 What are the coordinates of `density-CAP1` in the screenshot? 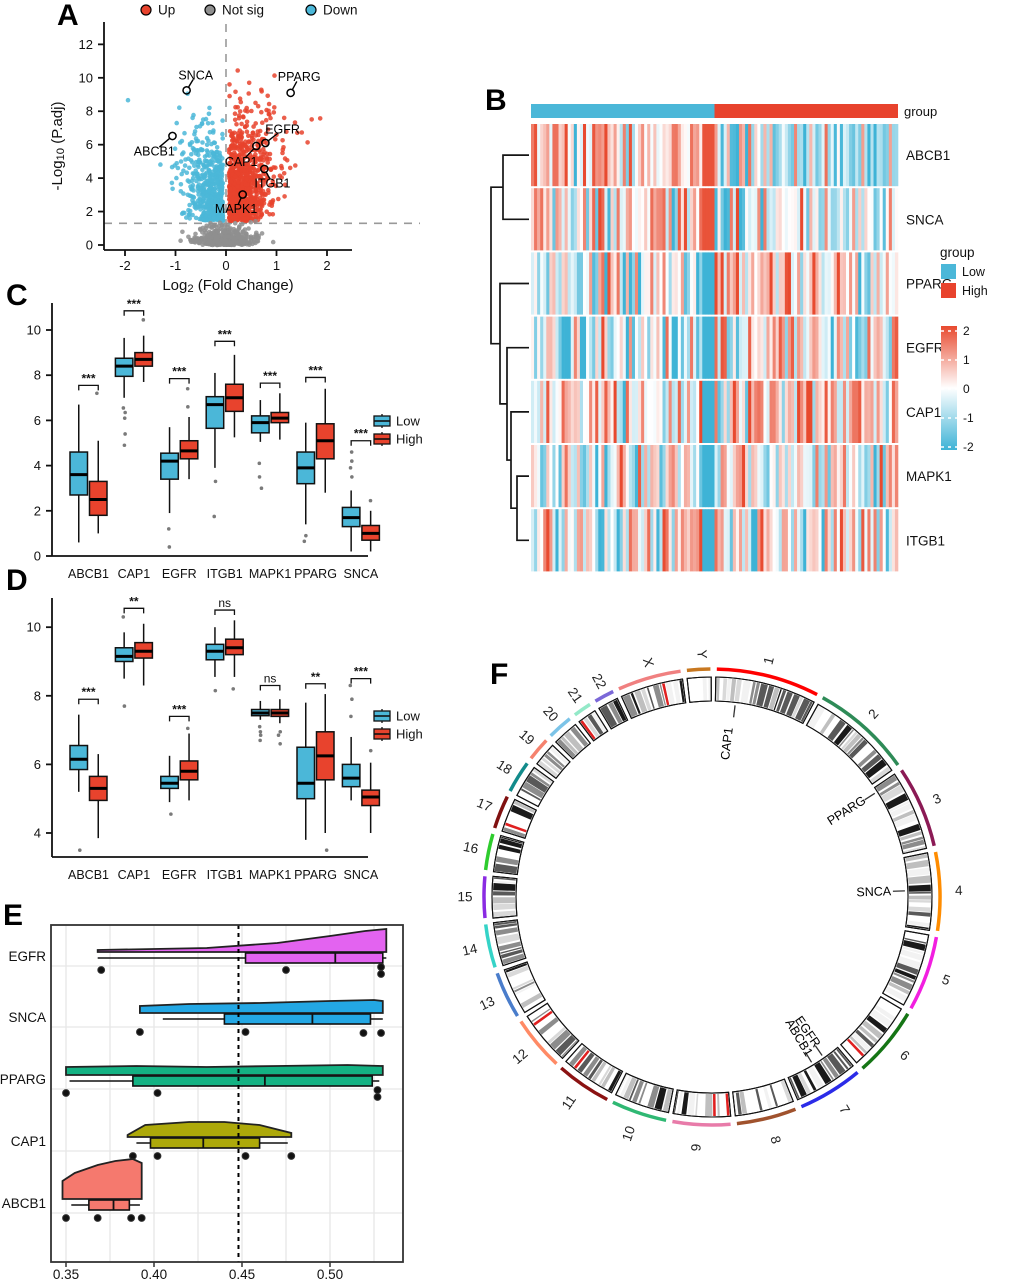 It's located at (209, 1129).